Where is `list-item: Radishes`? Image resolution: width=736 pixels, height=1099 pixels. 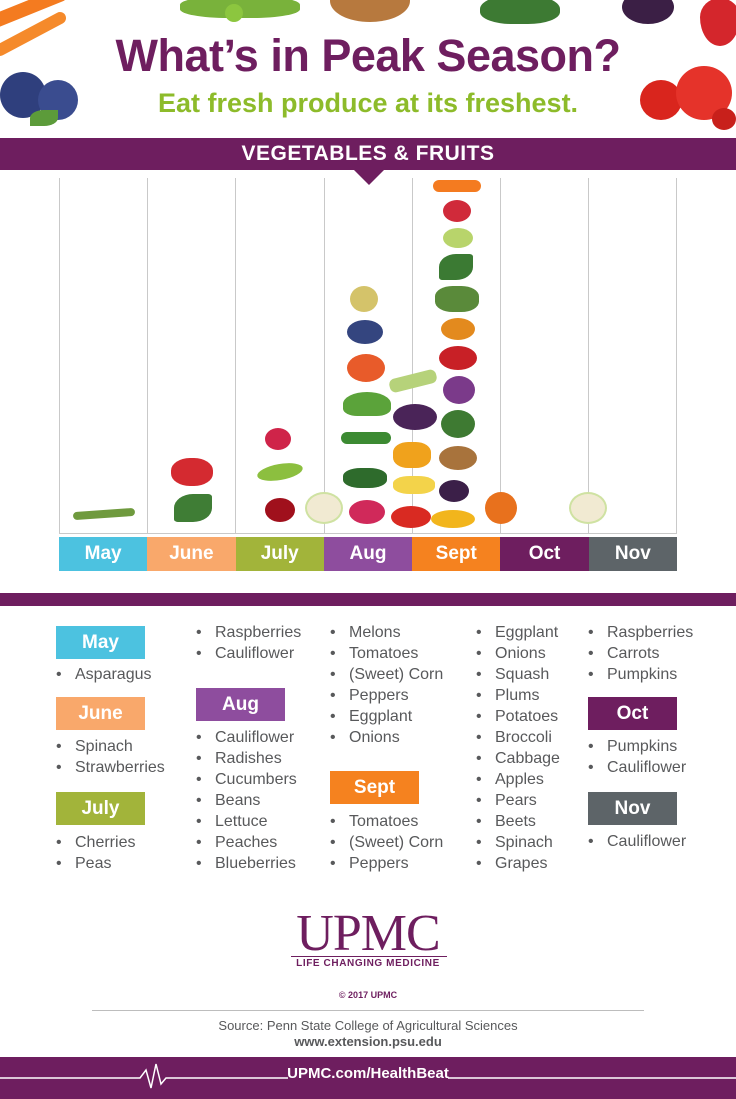 list-item: Radishes is located at coordinates (246, 758).